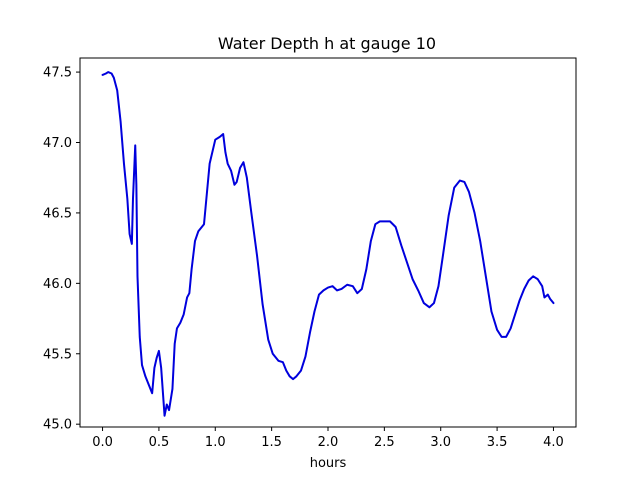  Describe the element at coordinates (497, 442) in the screenshot. I see `x-tick-label: 3.5` at that location.